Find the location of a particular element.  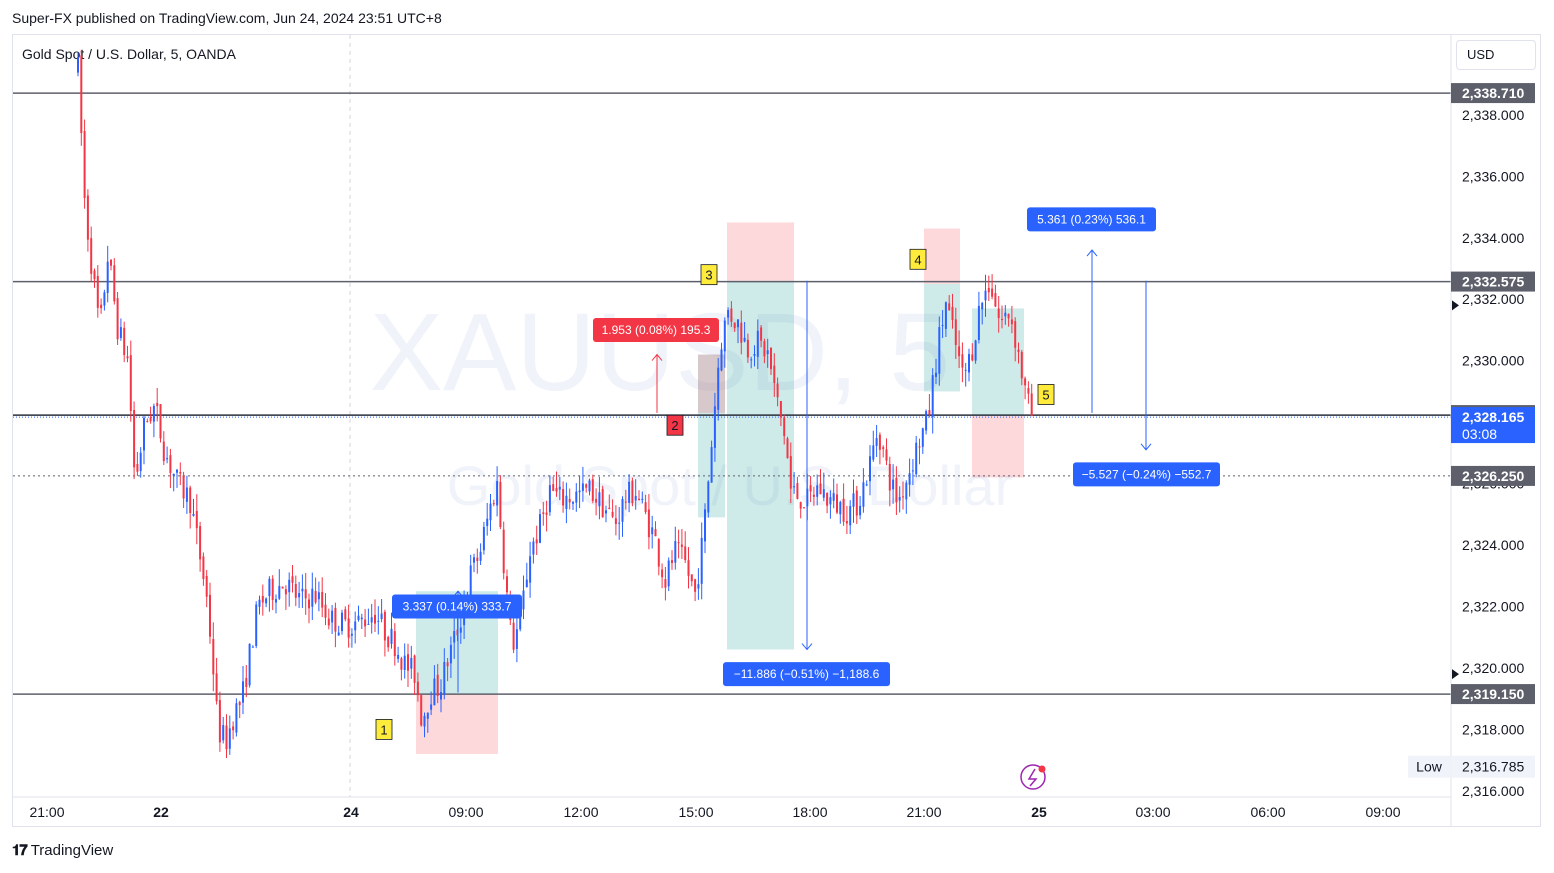

tradingview-logo-icon: 𝟏𝟕 is located at coordinates (20, 850).